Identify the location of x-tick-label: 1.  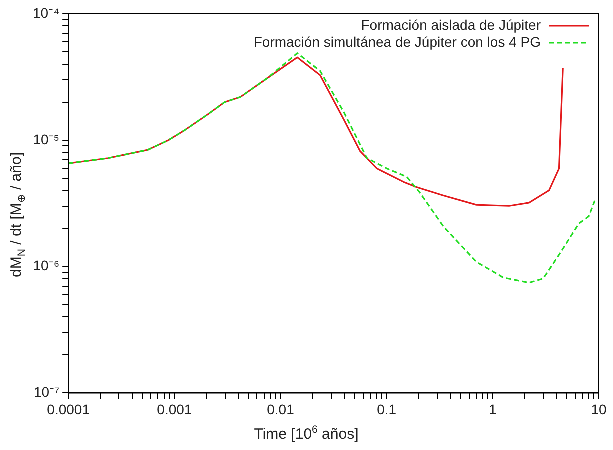
(493, 409).